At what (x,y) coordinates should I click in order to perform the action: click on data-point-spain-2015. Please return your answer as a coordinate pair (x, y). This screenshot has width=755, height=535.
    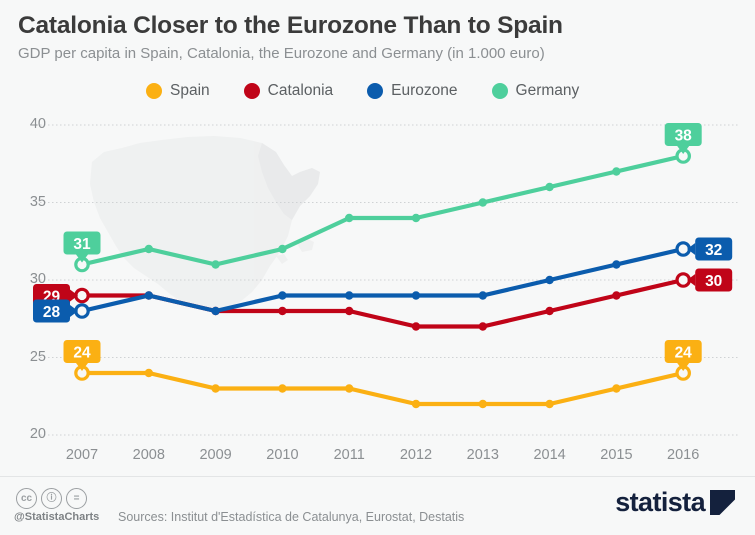
    Looking at the image, I should click on (616, 388).